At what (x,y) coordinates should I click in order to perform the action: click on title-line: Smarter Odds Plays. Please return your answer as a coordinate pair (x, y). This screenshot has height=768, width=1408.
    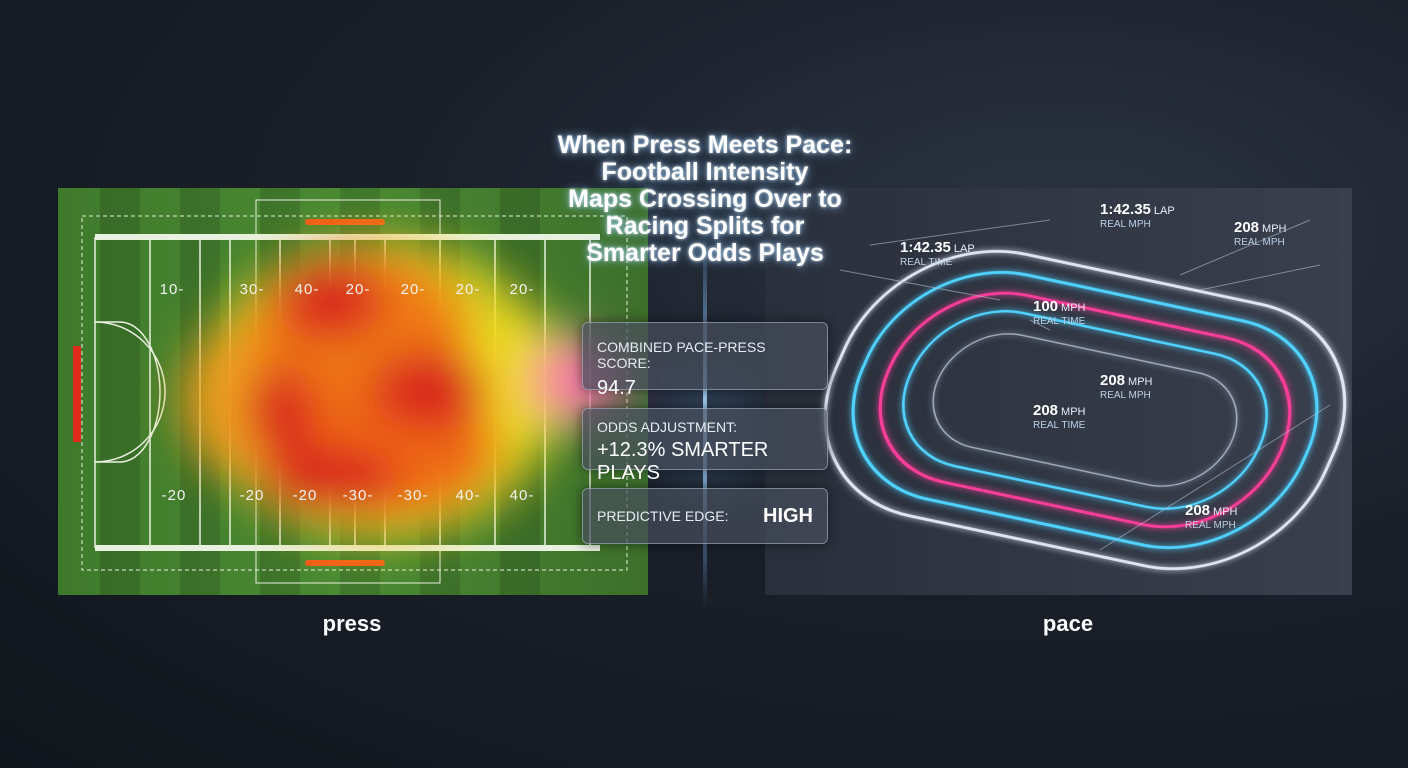
    Looking at the image, I should click on (705, 253).